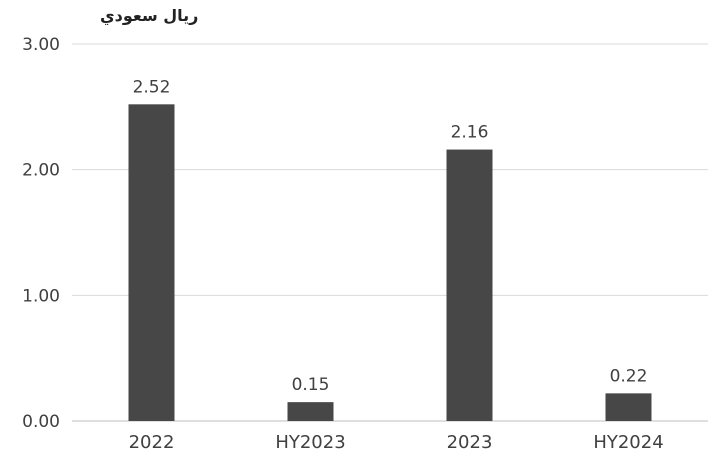  Describe the element at coordinates (152, 442) in the screenshot. I see `x-category-label: 2022` at that location.